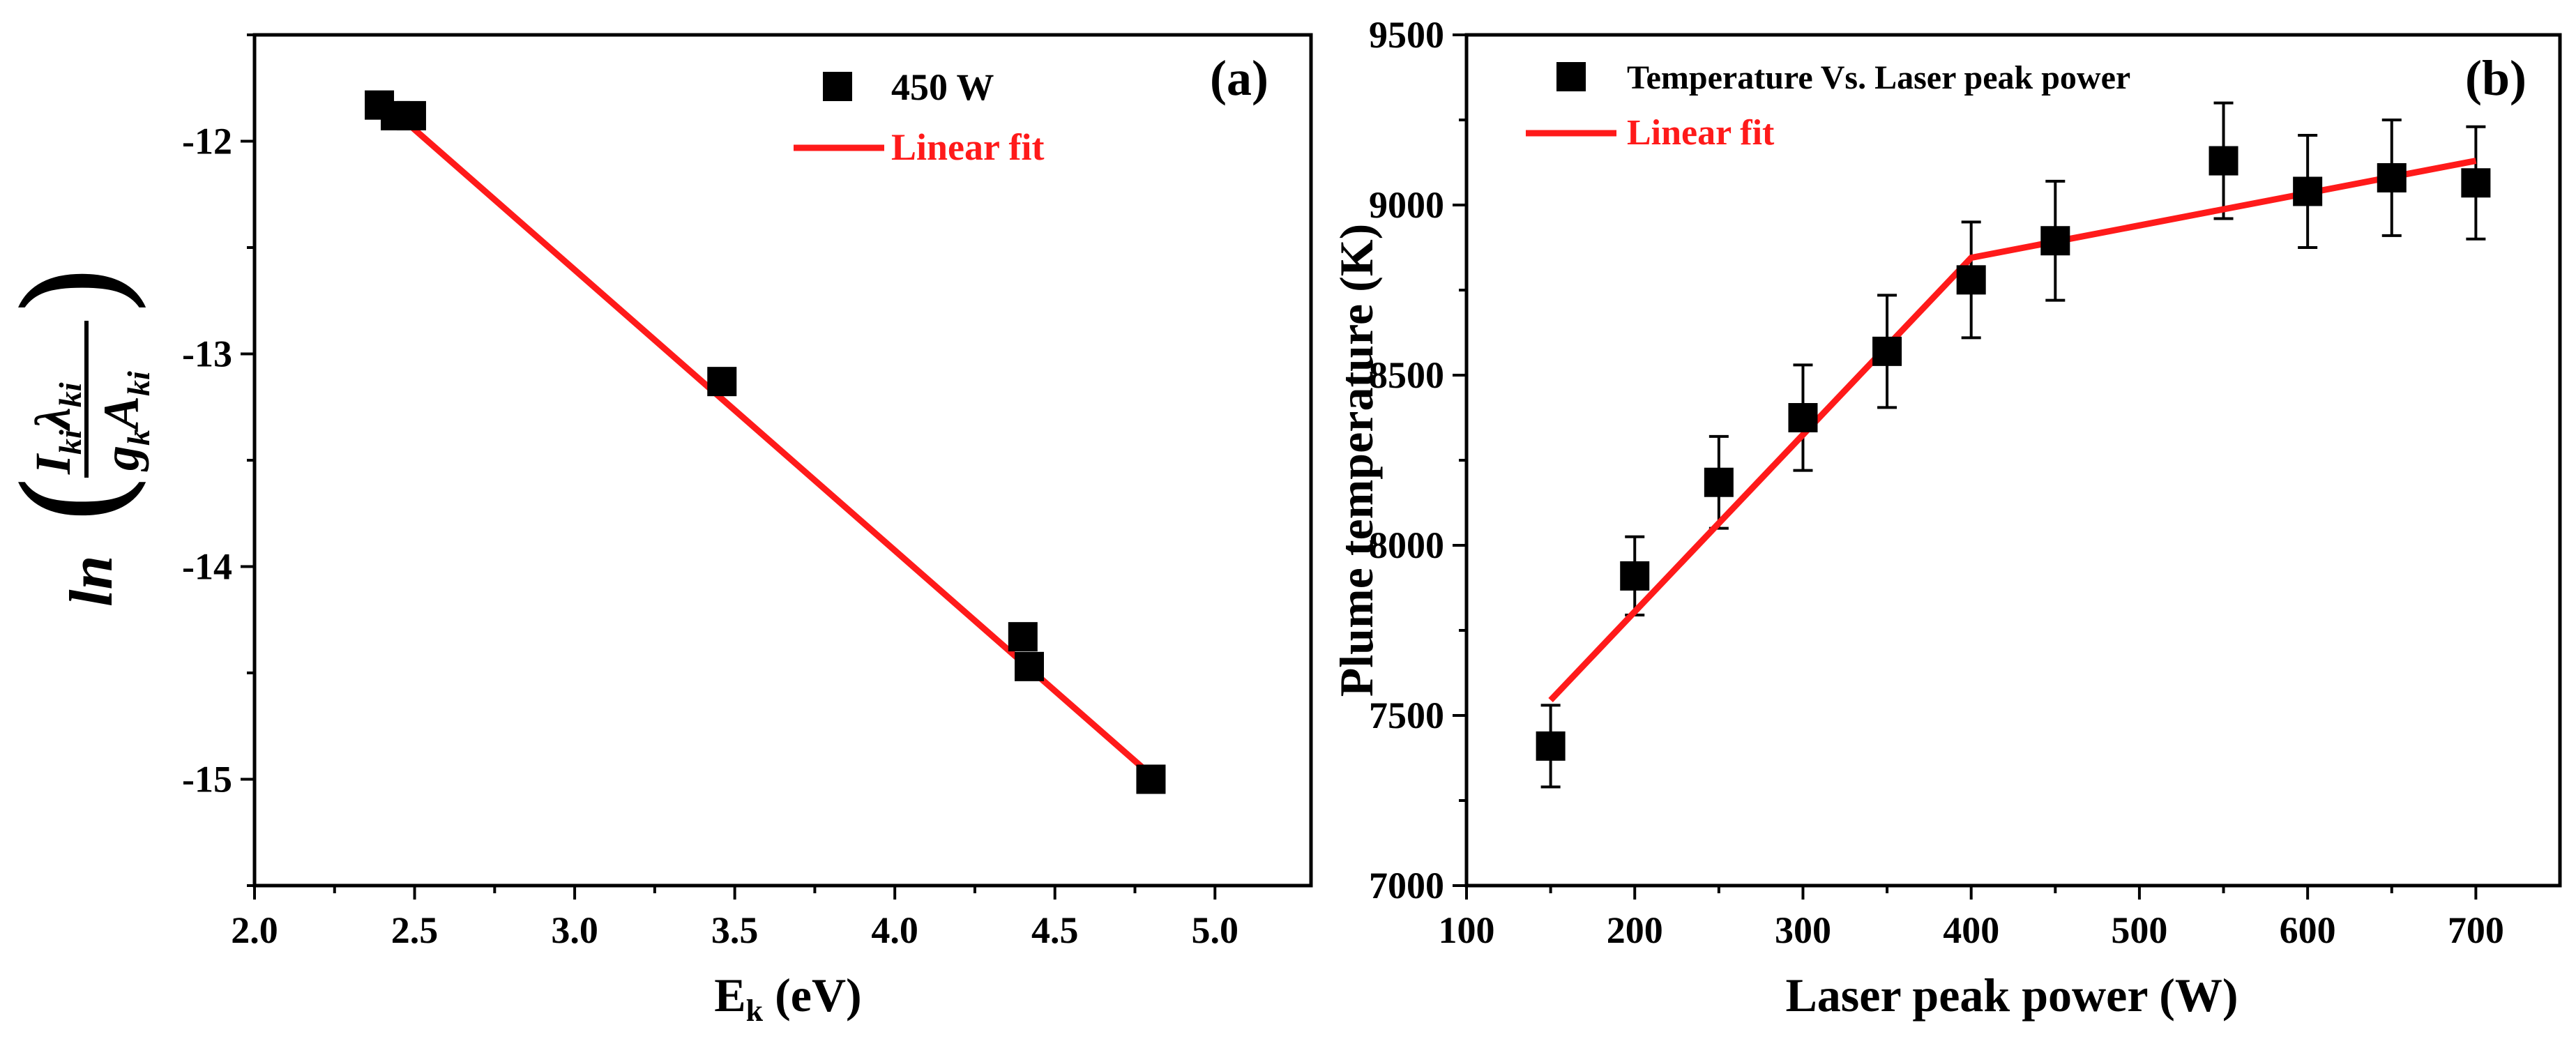 The image size is (2576, 1039). Describe the element at coordinates (1406, 715) in the screenshot. I see `y-tick-label: 7500` at that location.